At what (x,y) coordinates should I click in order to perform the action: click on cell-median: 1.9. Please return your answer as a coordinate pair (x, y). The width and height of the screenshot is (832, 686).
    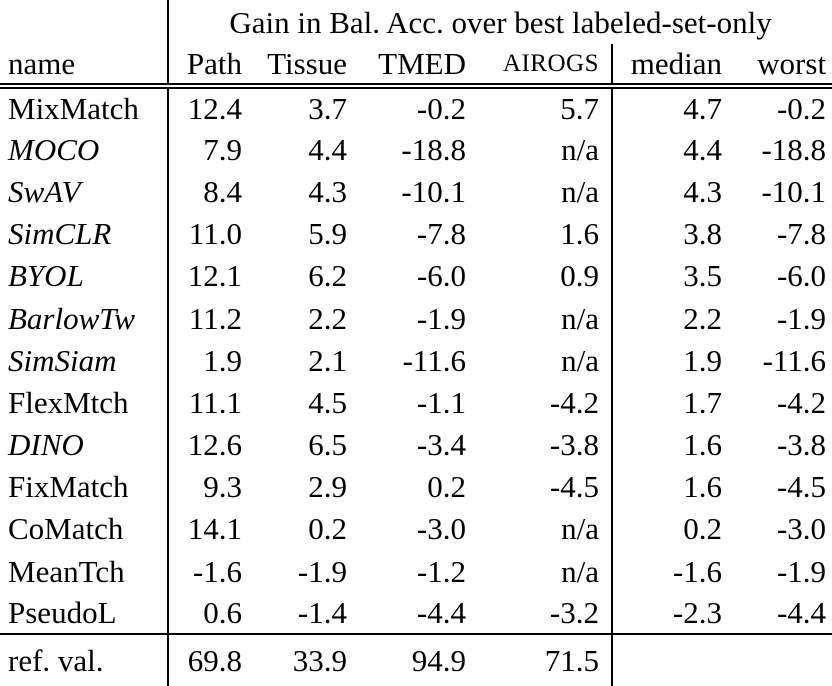
    Looking at the image, I should click on (702, 360).